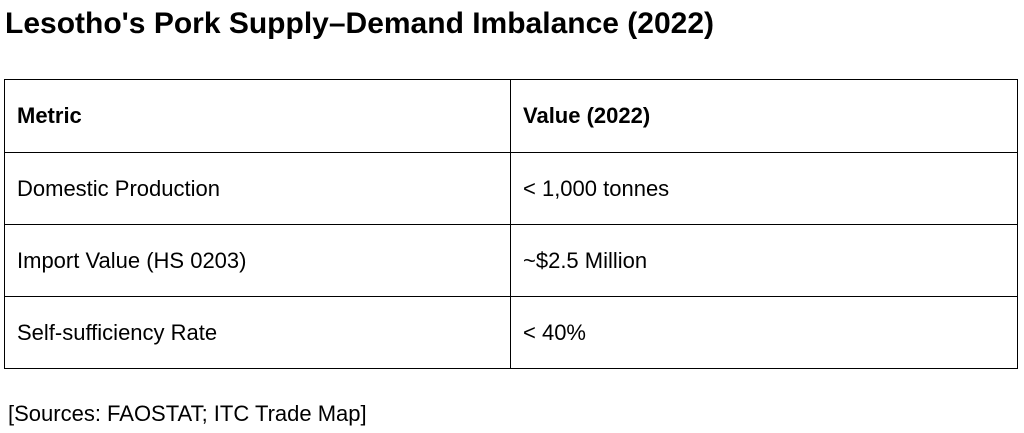  Describe the element at coordinates (257, 332) in the screenshot. I see `table-cell-metric: Self-sufficiency Rate` at that location.